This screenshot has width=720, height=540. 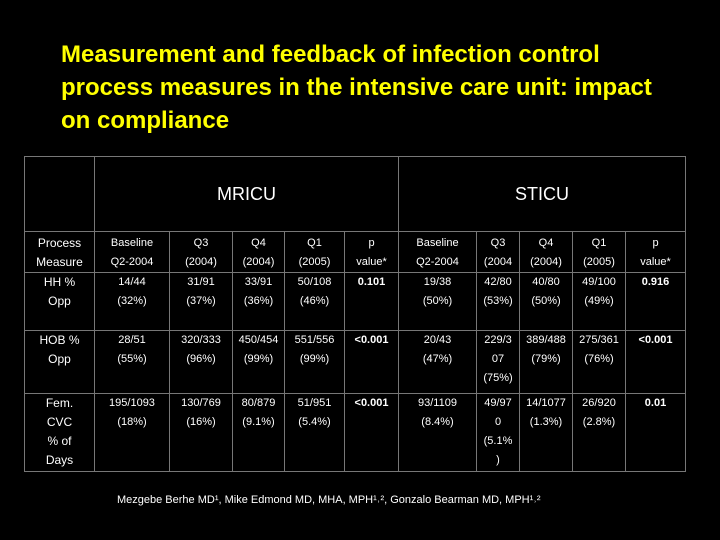 I want to click on row-measure: HH % Opp, so click(x=59, y=301).